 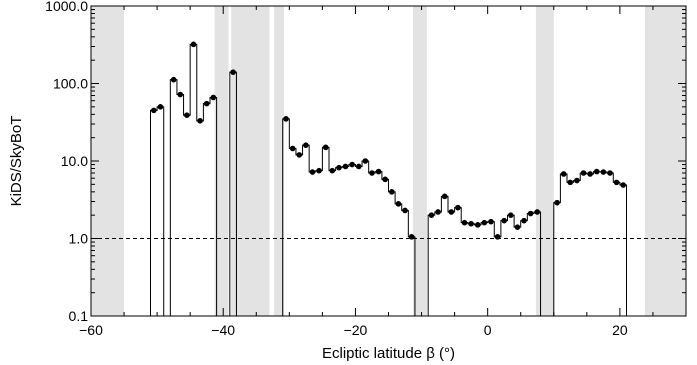 I want to click on x-tick-label: −40, so click(x=223, y=330).